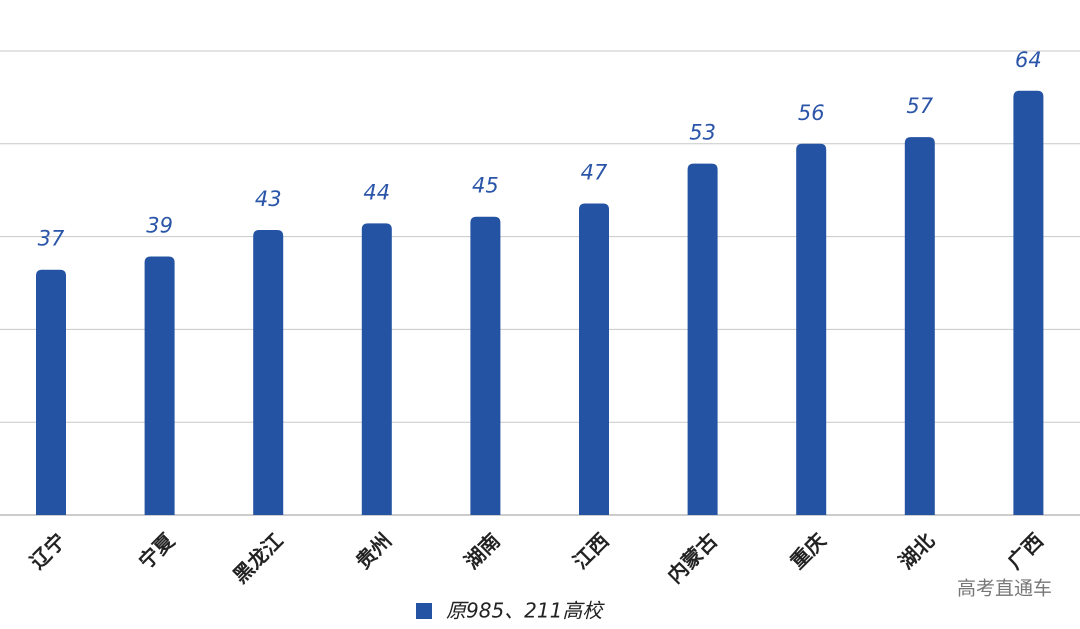 The height and width of the screenshot is (629, 1080). I want to click on value-label: 43, so click(268, 199).